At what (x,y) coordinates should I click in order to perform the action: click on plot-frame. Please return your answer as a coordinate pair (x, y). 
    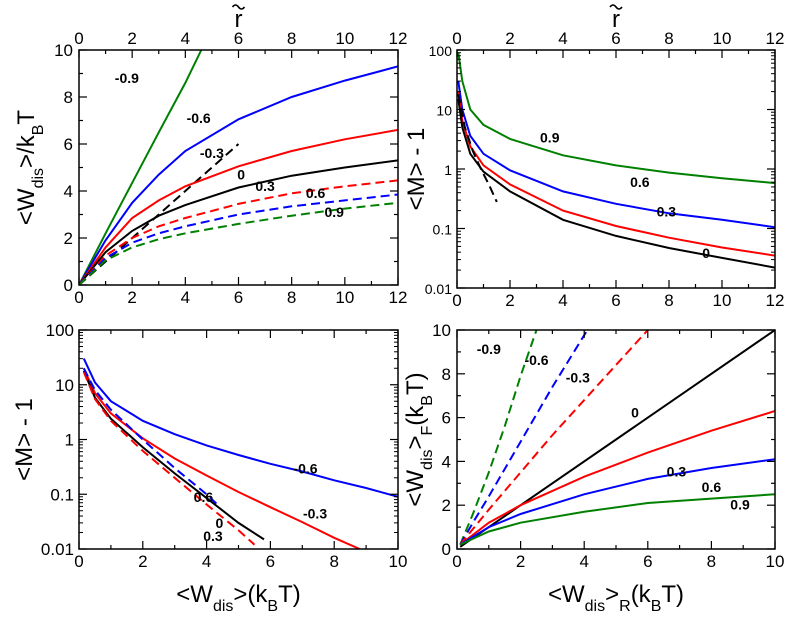
    Looking at the image, I should click on (238, 439).